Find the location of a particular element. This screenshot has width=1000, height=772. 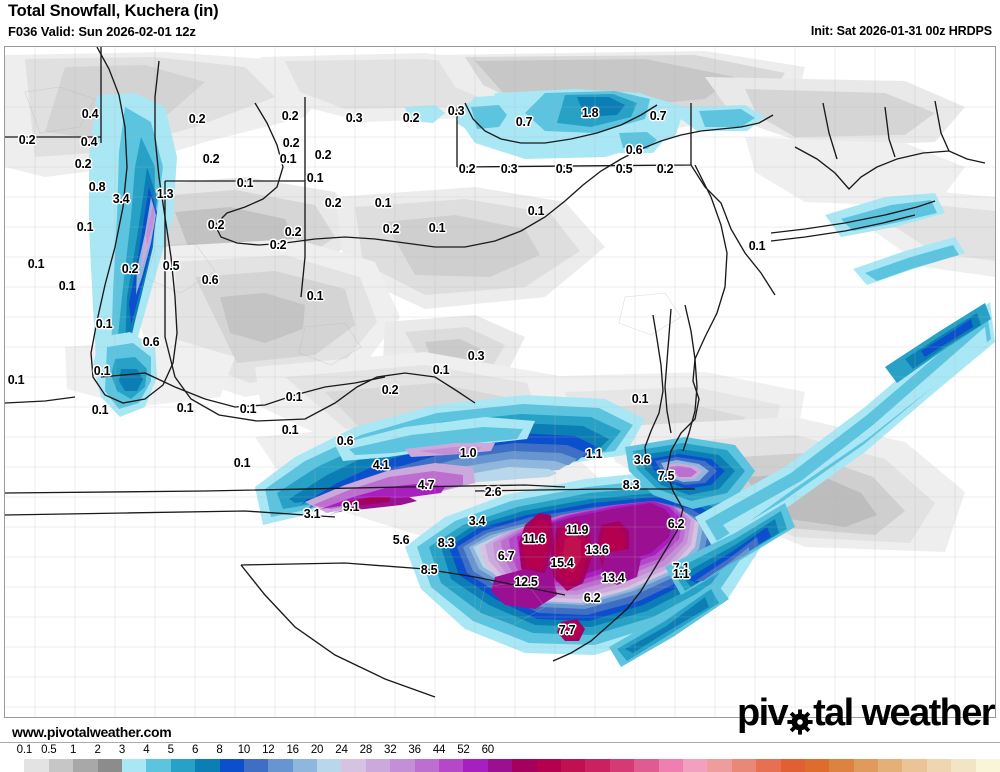

snowfall-value-label: 6.2 is located at coordinates (592, 598).